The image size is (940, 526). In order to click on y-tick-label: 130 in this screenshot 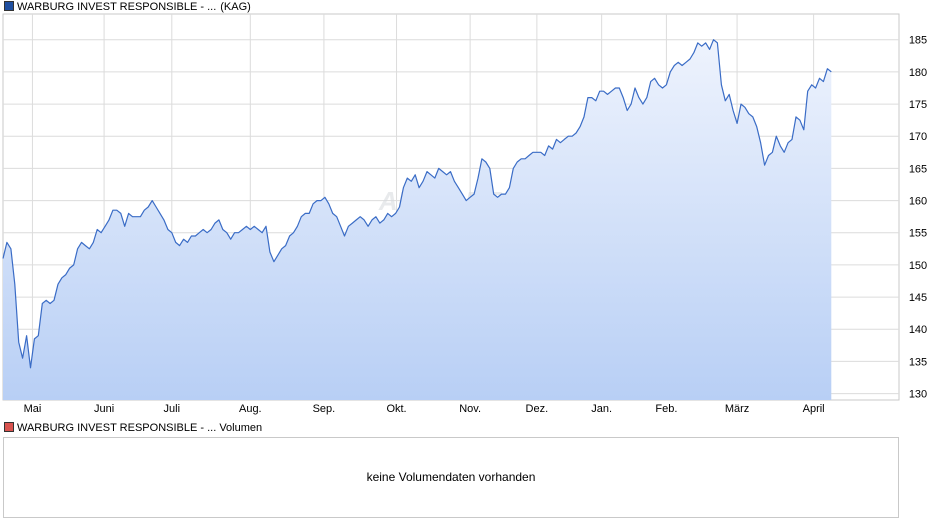, I will do `click(918, 395)`.